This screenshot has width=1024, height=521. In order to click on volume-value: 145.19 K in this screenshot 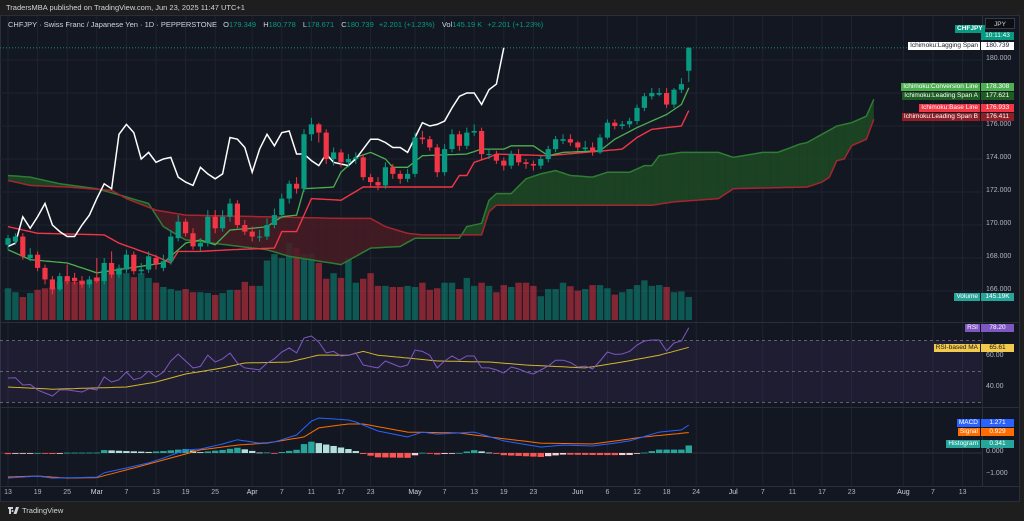, I will do `click(467, 24)`.